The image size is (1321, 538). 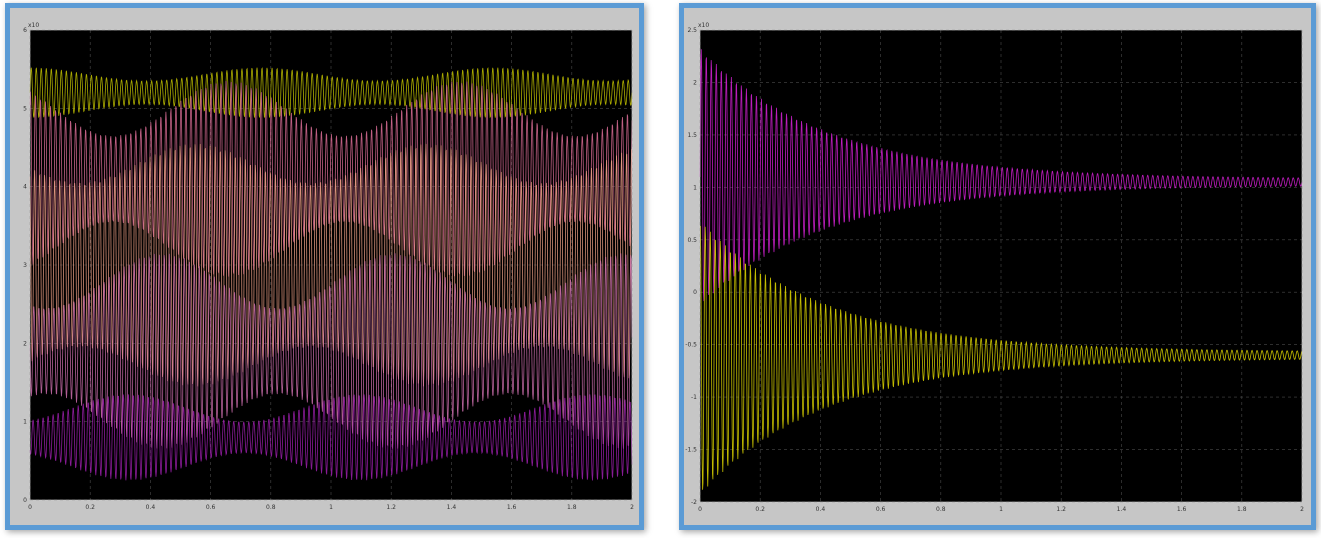 I want to click on y-tick-label: -1, so click(x=694, y=397).